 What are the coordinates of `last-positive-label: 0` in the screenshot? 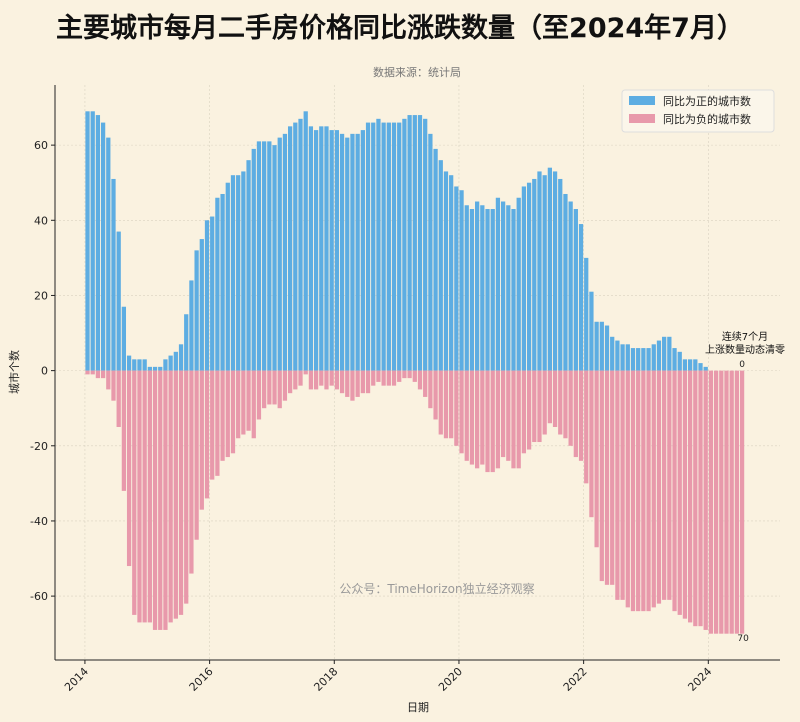 It's located at (742, 365).